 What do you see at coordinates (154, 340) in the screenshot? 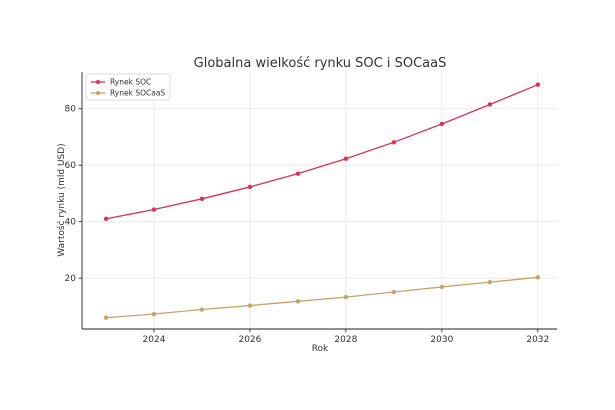
I see `x-tick-label: 2024` at bounding box center [154, 340].